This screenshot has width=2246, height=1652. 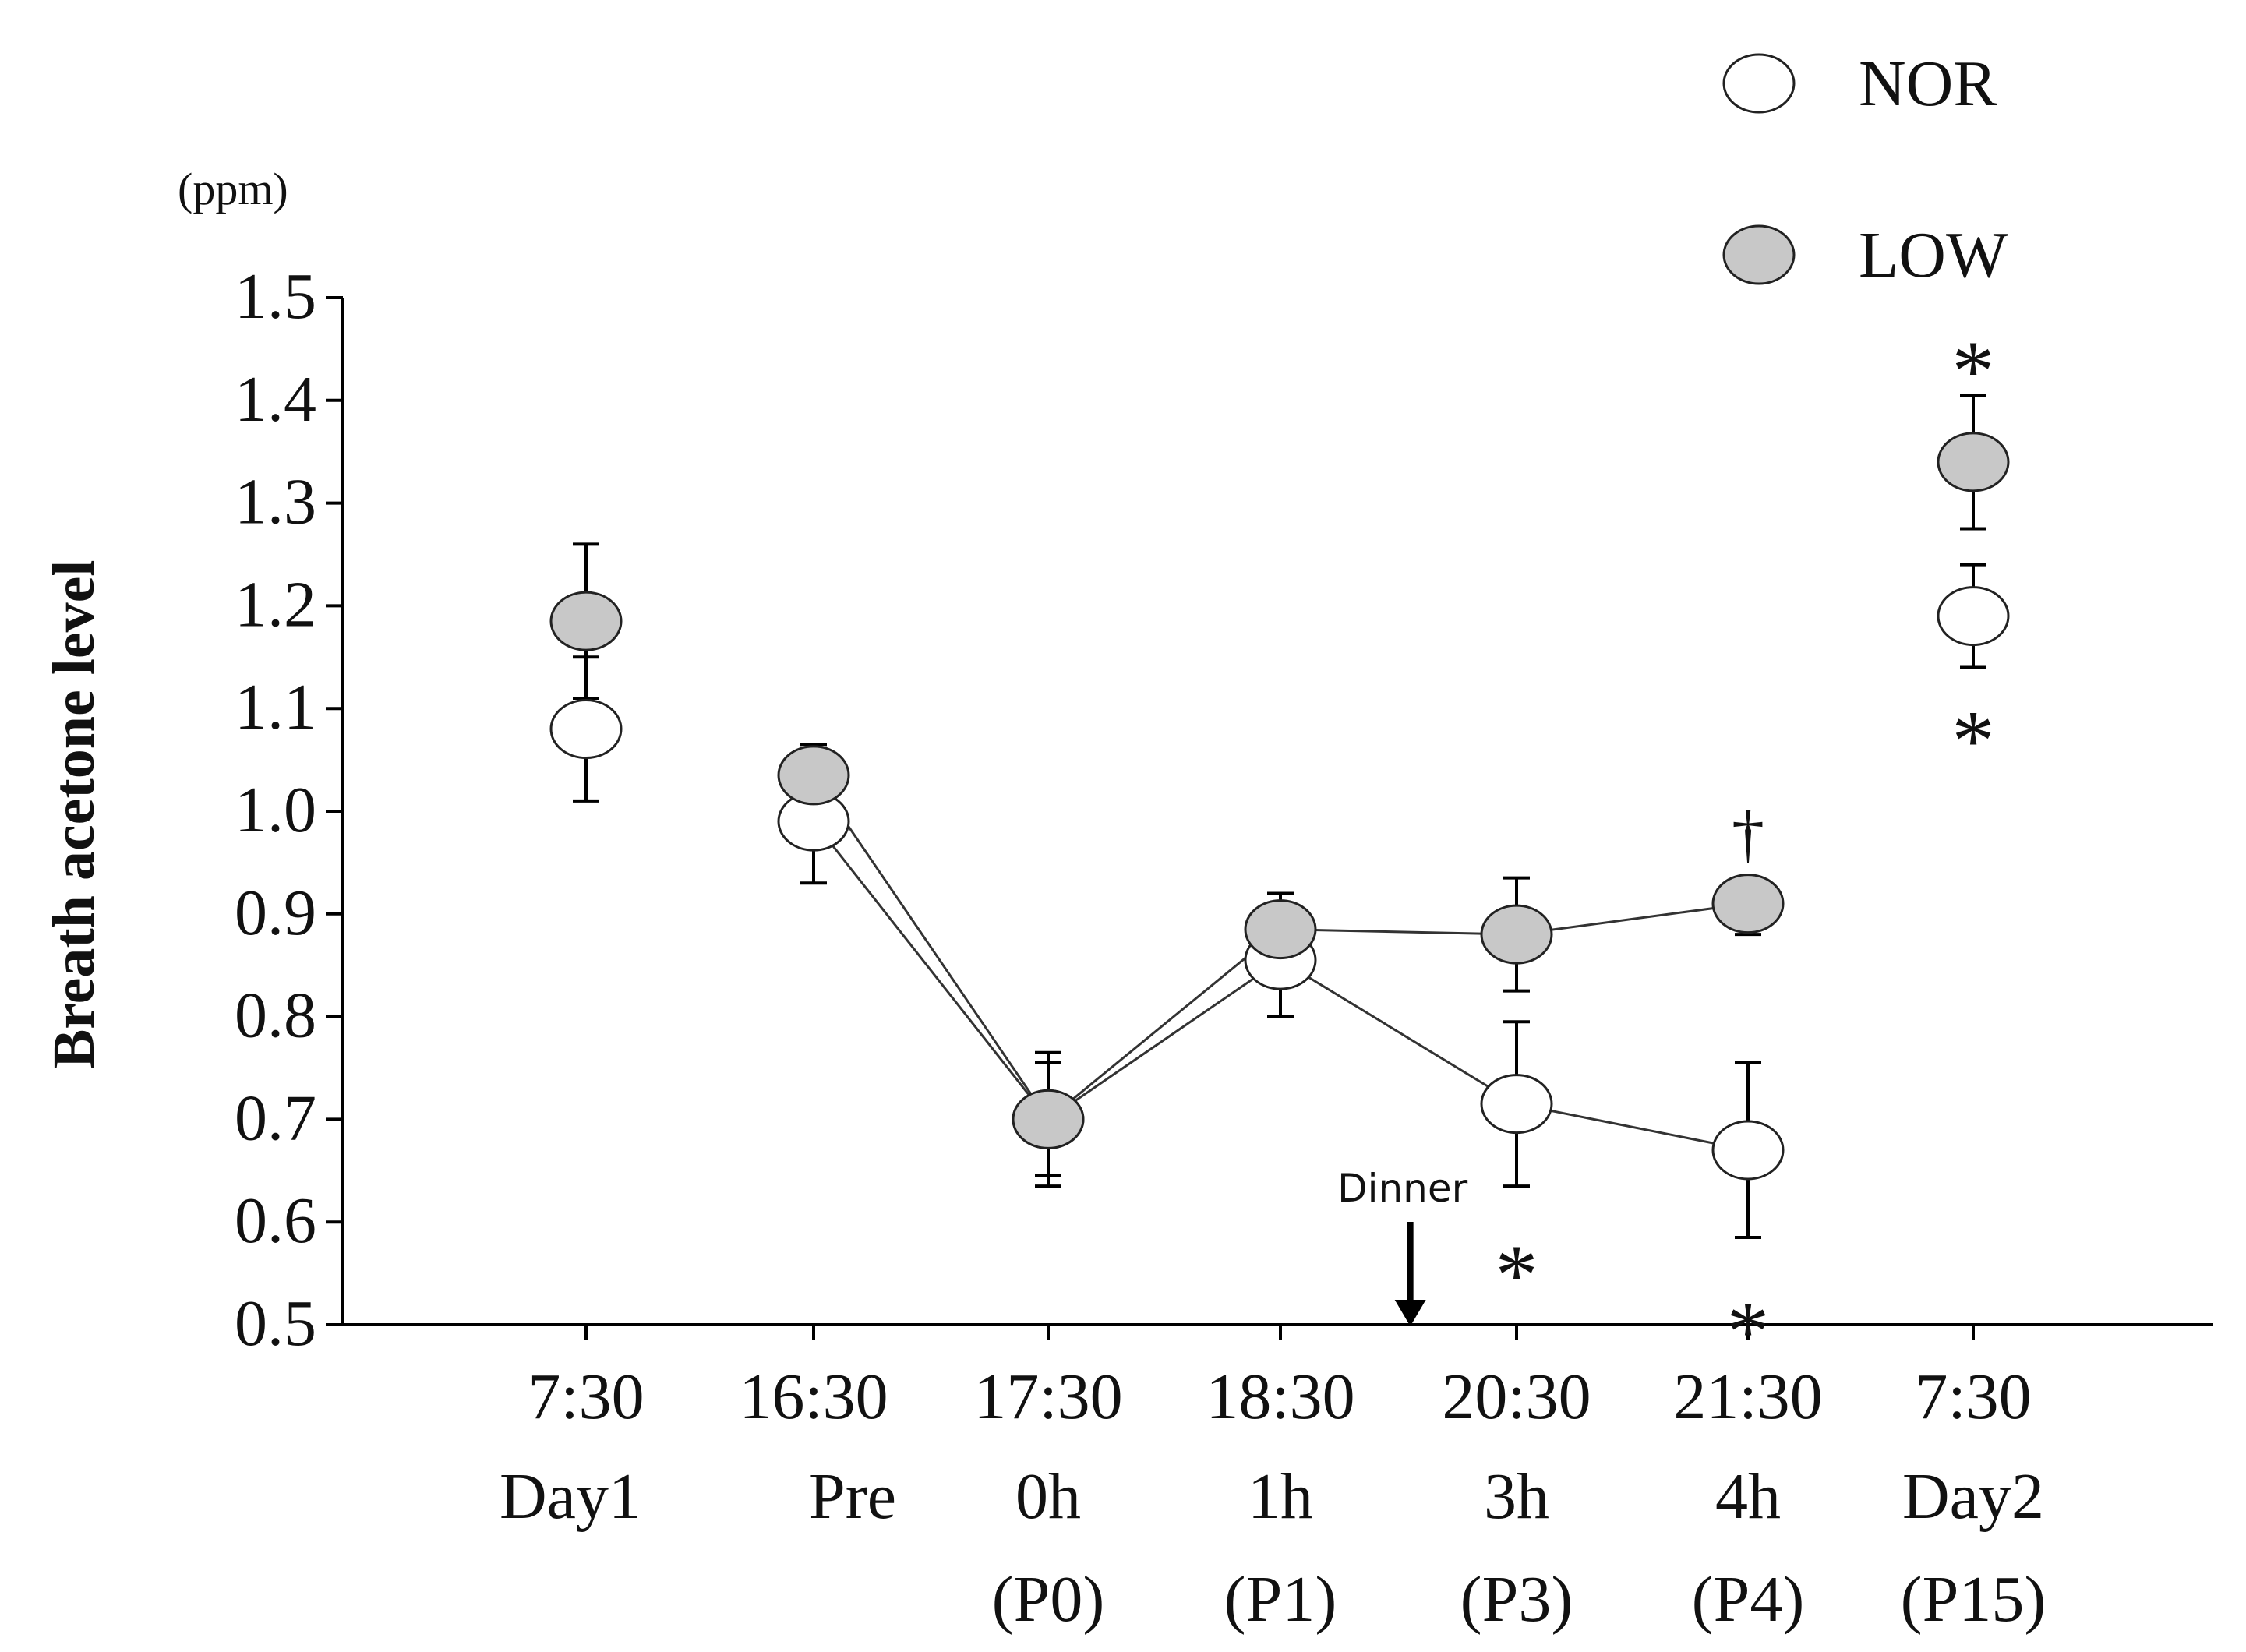 What do you see at coordinates (852, 1497) in the screenshot?
I see `x-tick-label: Pre` at bounding box center [852, 1497].